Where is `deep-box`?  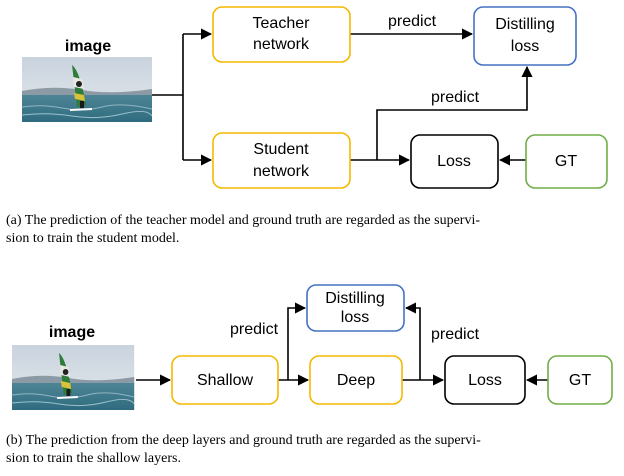 deep-box is located at coordinates (356, 380).